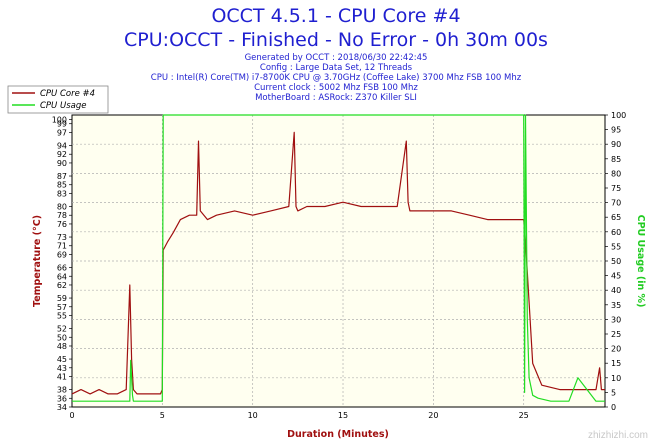  I want to click on y-tick-label-left: 73, so click(62, 237).